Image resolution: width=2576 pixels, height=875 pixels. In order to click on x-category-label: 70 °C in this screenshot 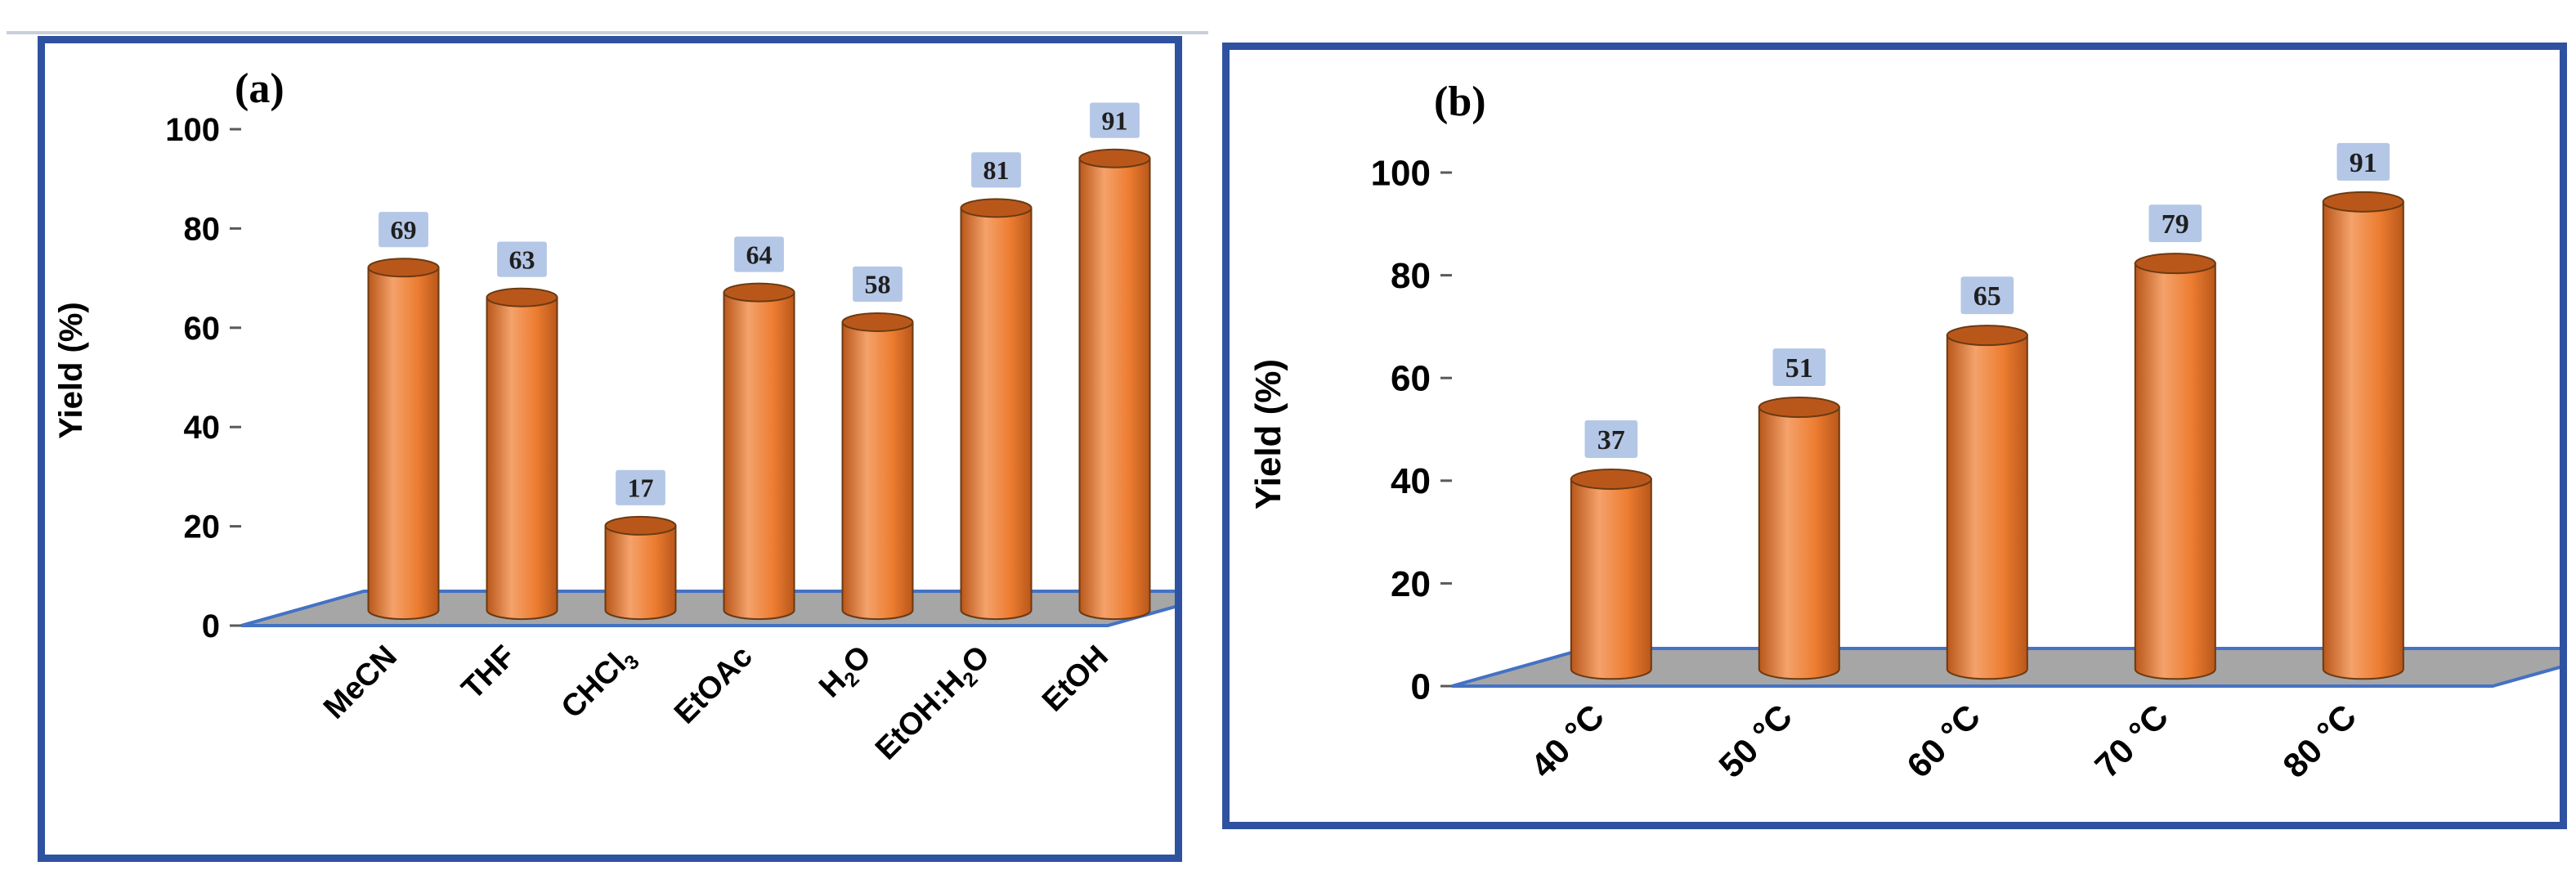, I will do `click(2131, 741)`.